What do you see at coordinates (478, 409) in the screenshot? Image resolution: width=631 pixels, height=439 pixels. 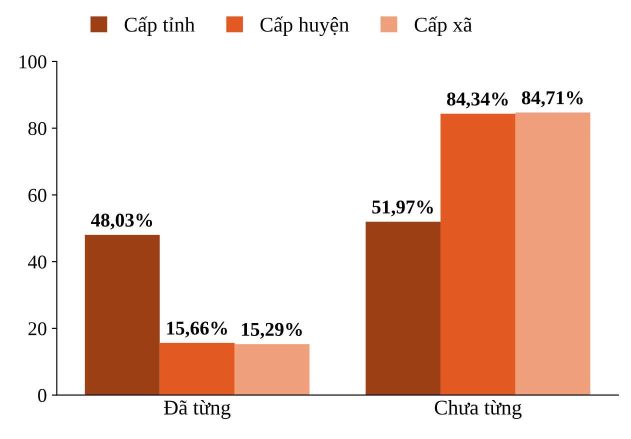 I see `x-tick-label: Chưa từng` at bounding box center [478, 409].